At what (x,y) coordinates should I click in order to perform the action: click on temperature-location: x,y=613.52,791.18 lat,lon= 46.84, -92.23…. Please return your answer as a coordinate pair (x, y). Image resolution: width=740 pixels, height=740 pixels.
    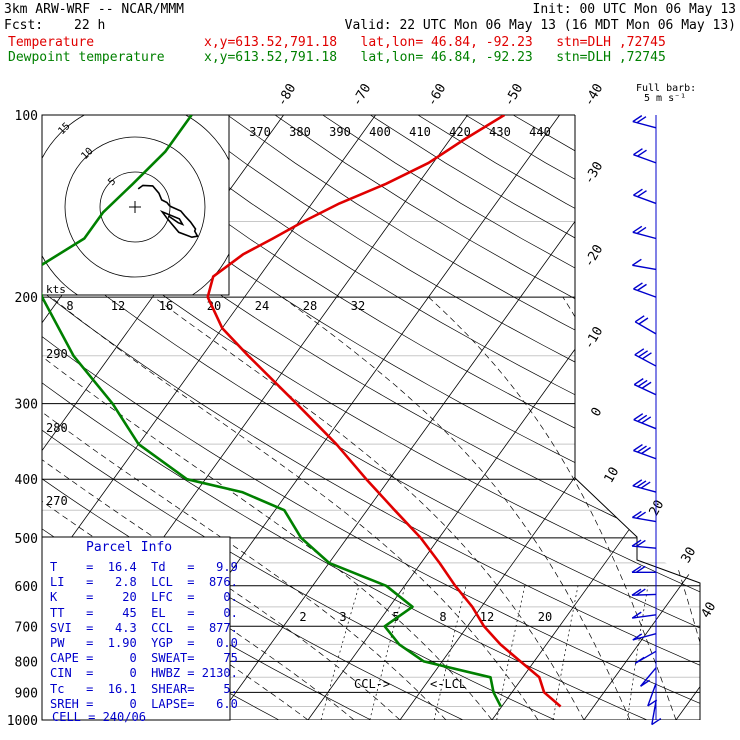
    Looking at the image, I should click on (435, 42).